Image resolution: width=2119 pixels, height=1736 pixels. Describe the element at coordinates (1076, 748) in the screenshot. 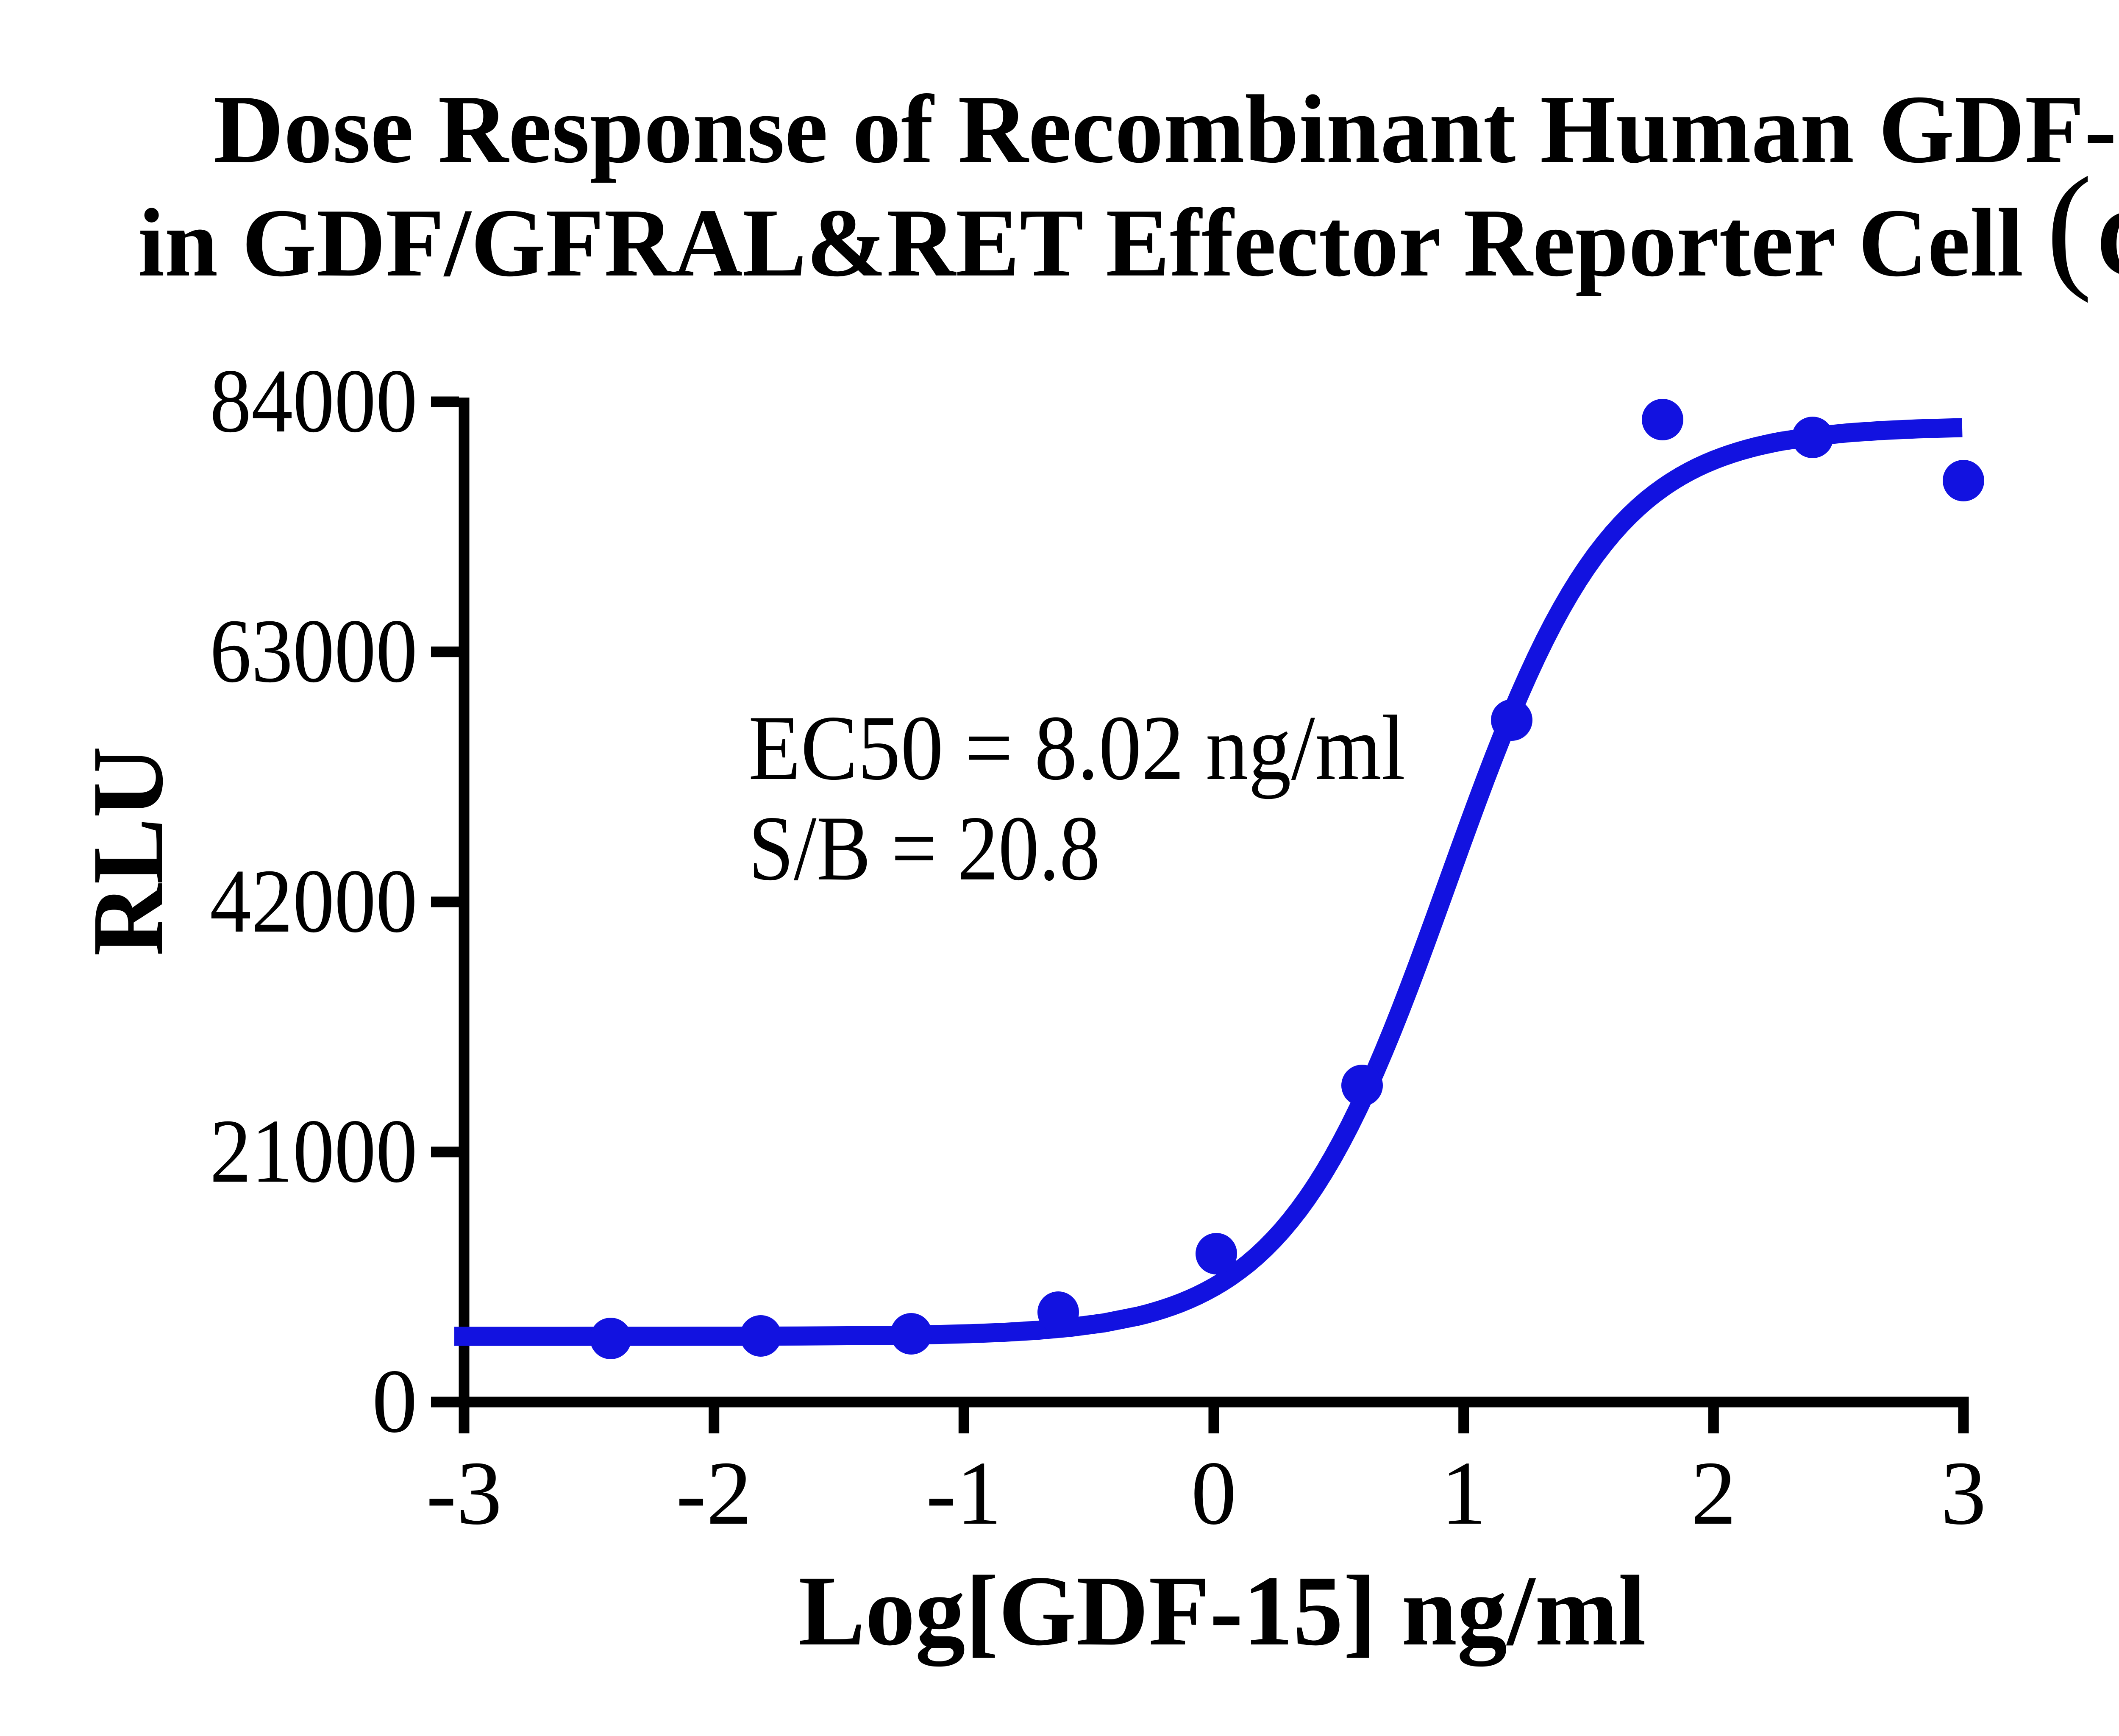

I see `svg-text: EC50 = 8.02 ng/ml` at that location.